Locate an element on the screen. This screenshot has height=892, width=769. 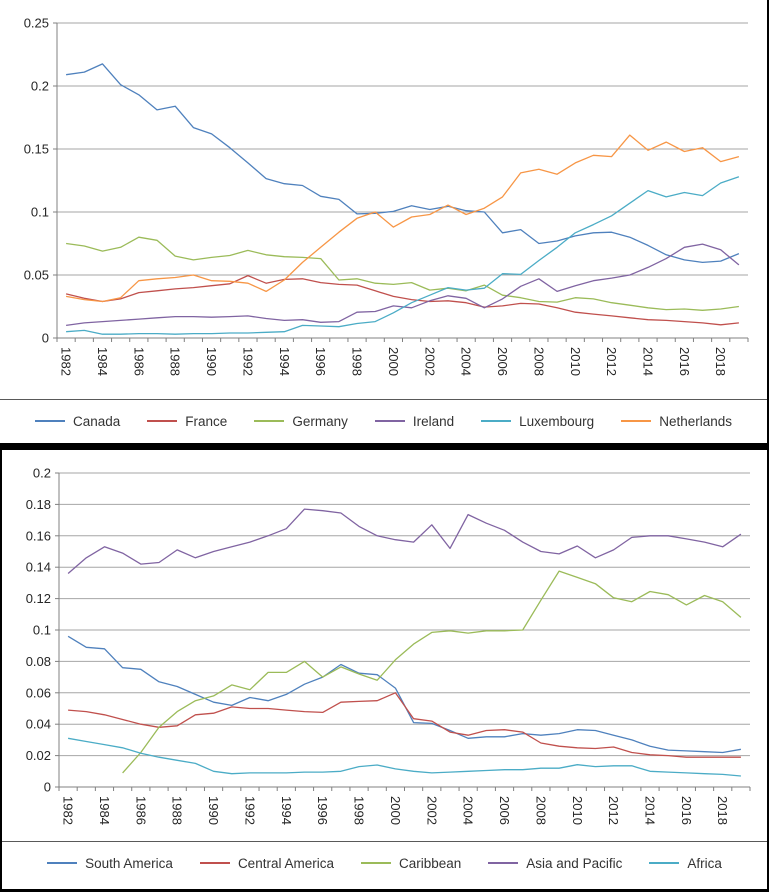
luxembourg-line-swatch is located at coordinates (496, 421).